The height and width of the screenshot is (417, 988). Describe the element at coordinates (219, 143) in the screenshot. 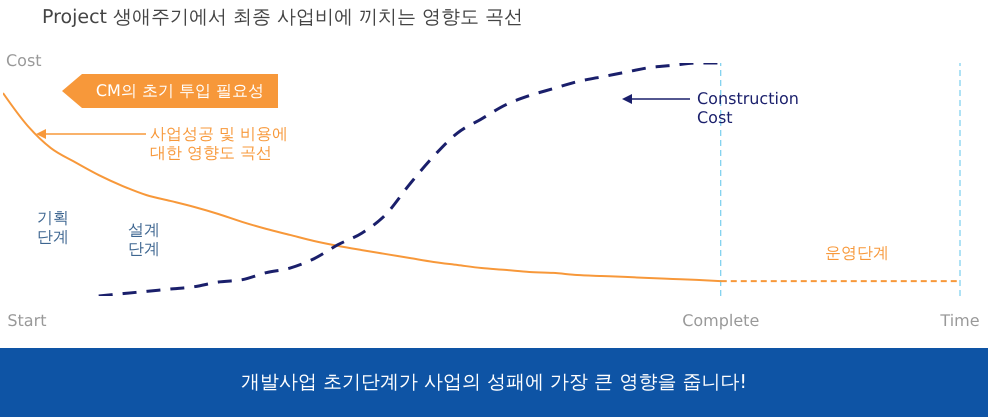

I see `text: 사업성공 및 비용에 대한 영향도 곡선` at that location.